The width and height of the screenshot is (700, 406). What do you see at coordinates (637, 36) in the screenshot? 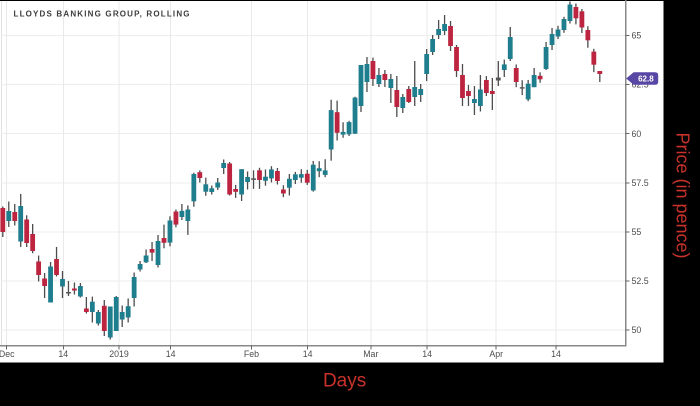
I see `svg-text: 65` at bounding box center [637, 36].